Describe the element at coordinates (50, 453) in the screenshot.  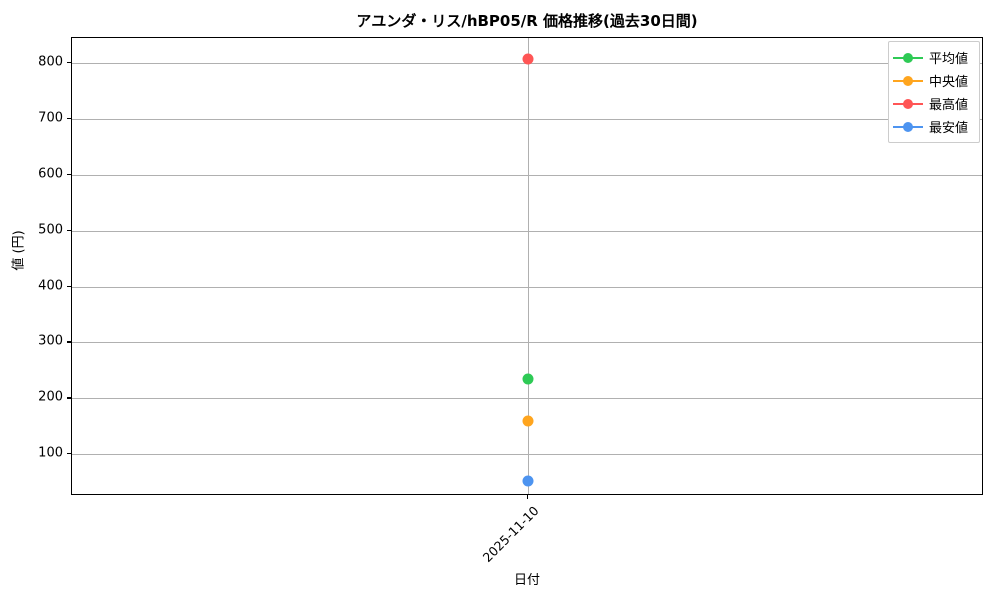
I see `y-tick-label: 100` at that location.